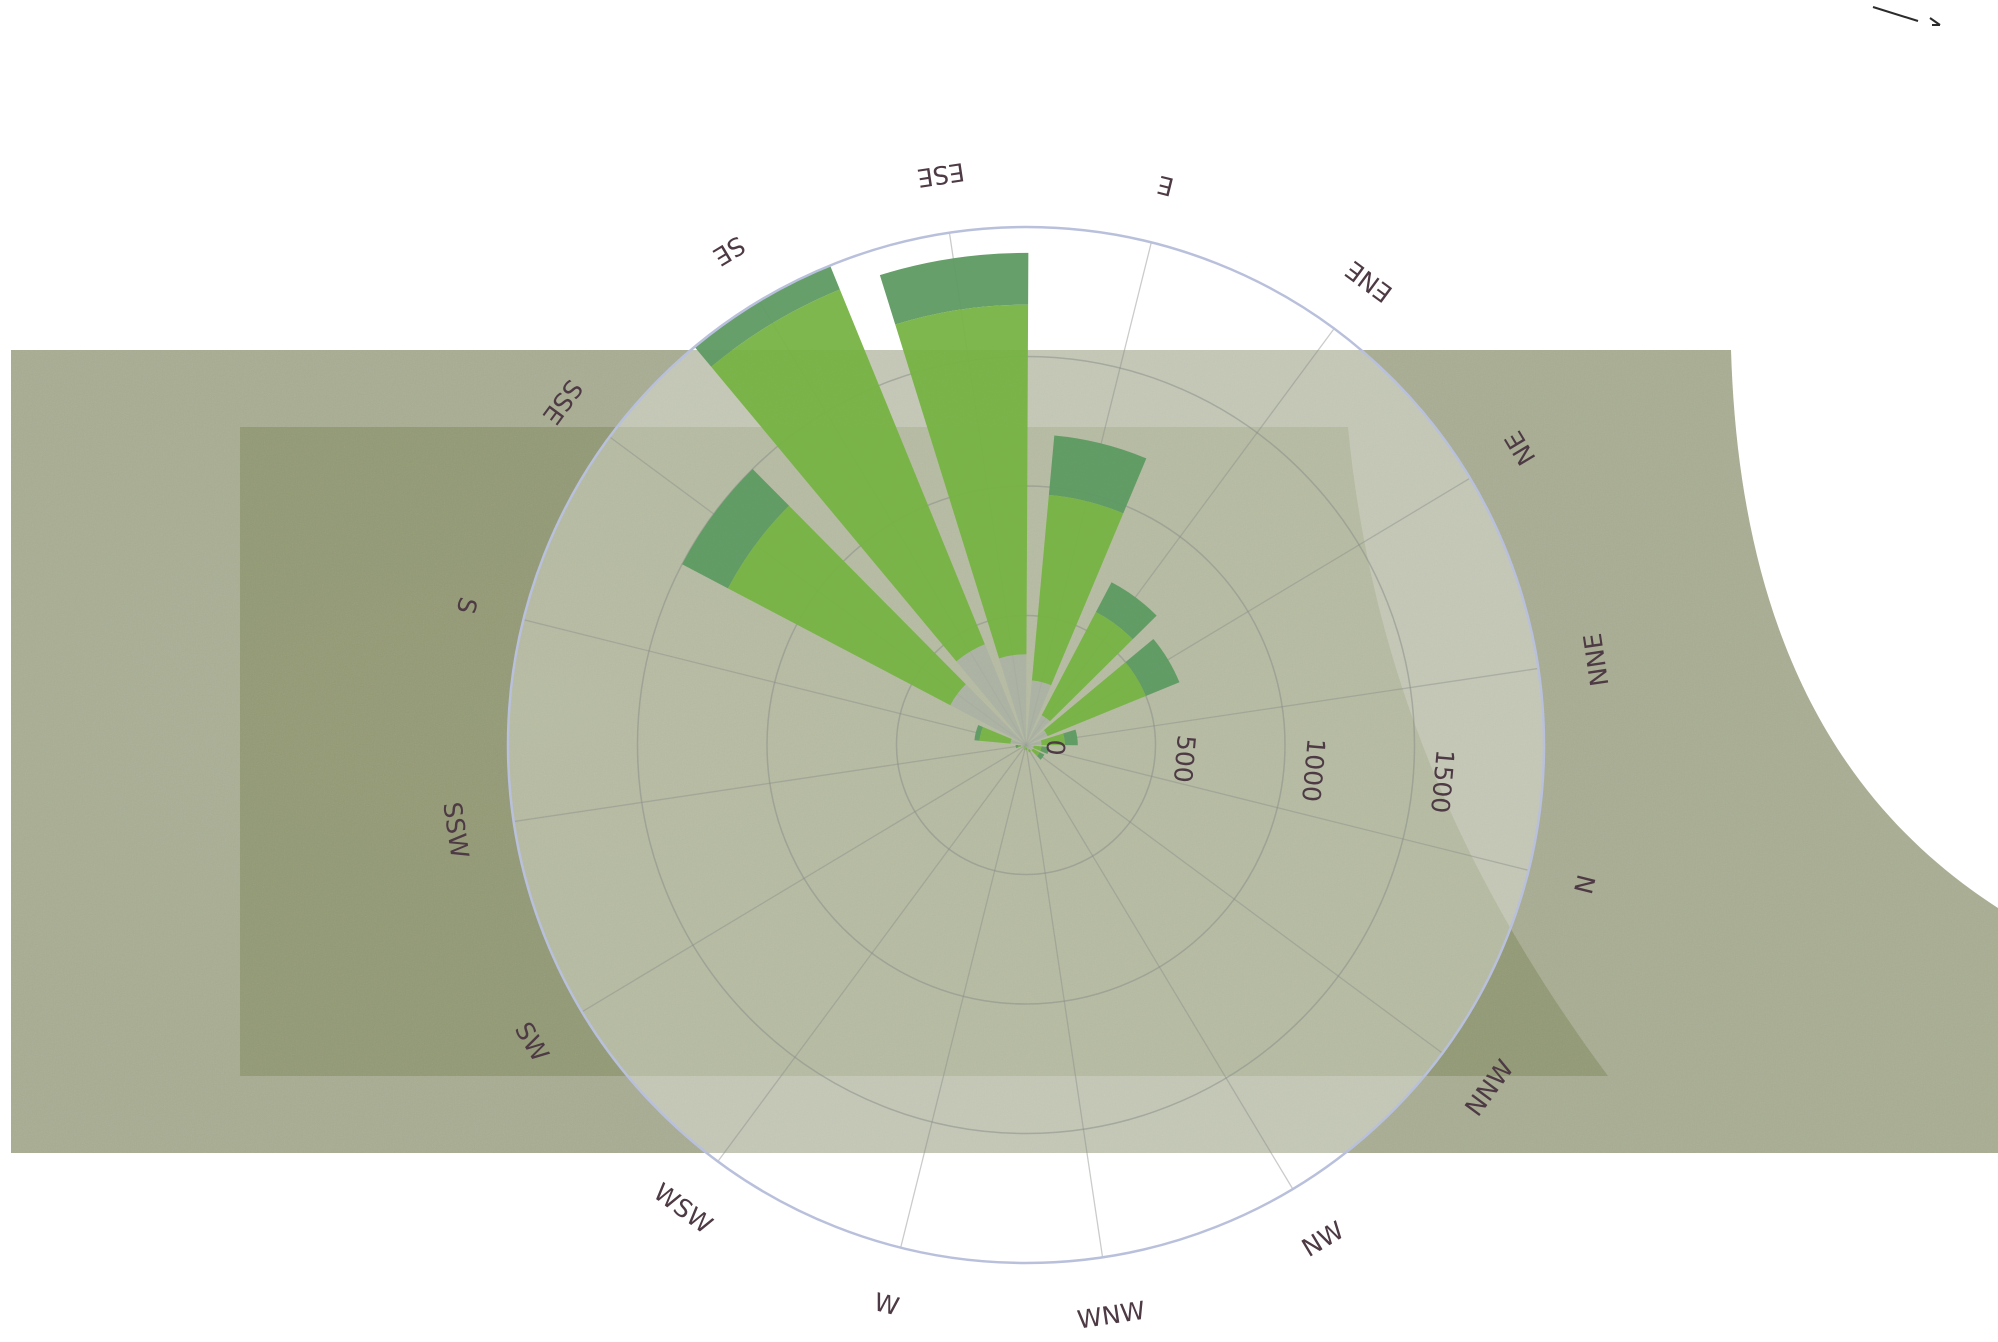 This screenshot has width=1998, height=1342. Describe the element at coordinates (1159, 967) in the screenshot. I see `grid-spoke-NW` at that location.